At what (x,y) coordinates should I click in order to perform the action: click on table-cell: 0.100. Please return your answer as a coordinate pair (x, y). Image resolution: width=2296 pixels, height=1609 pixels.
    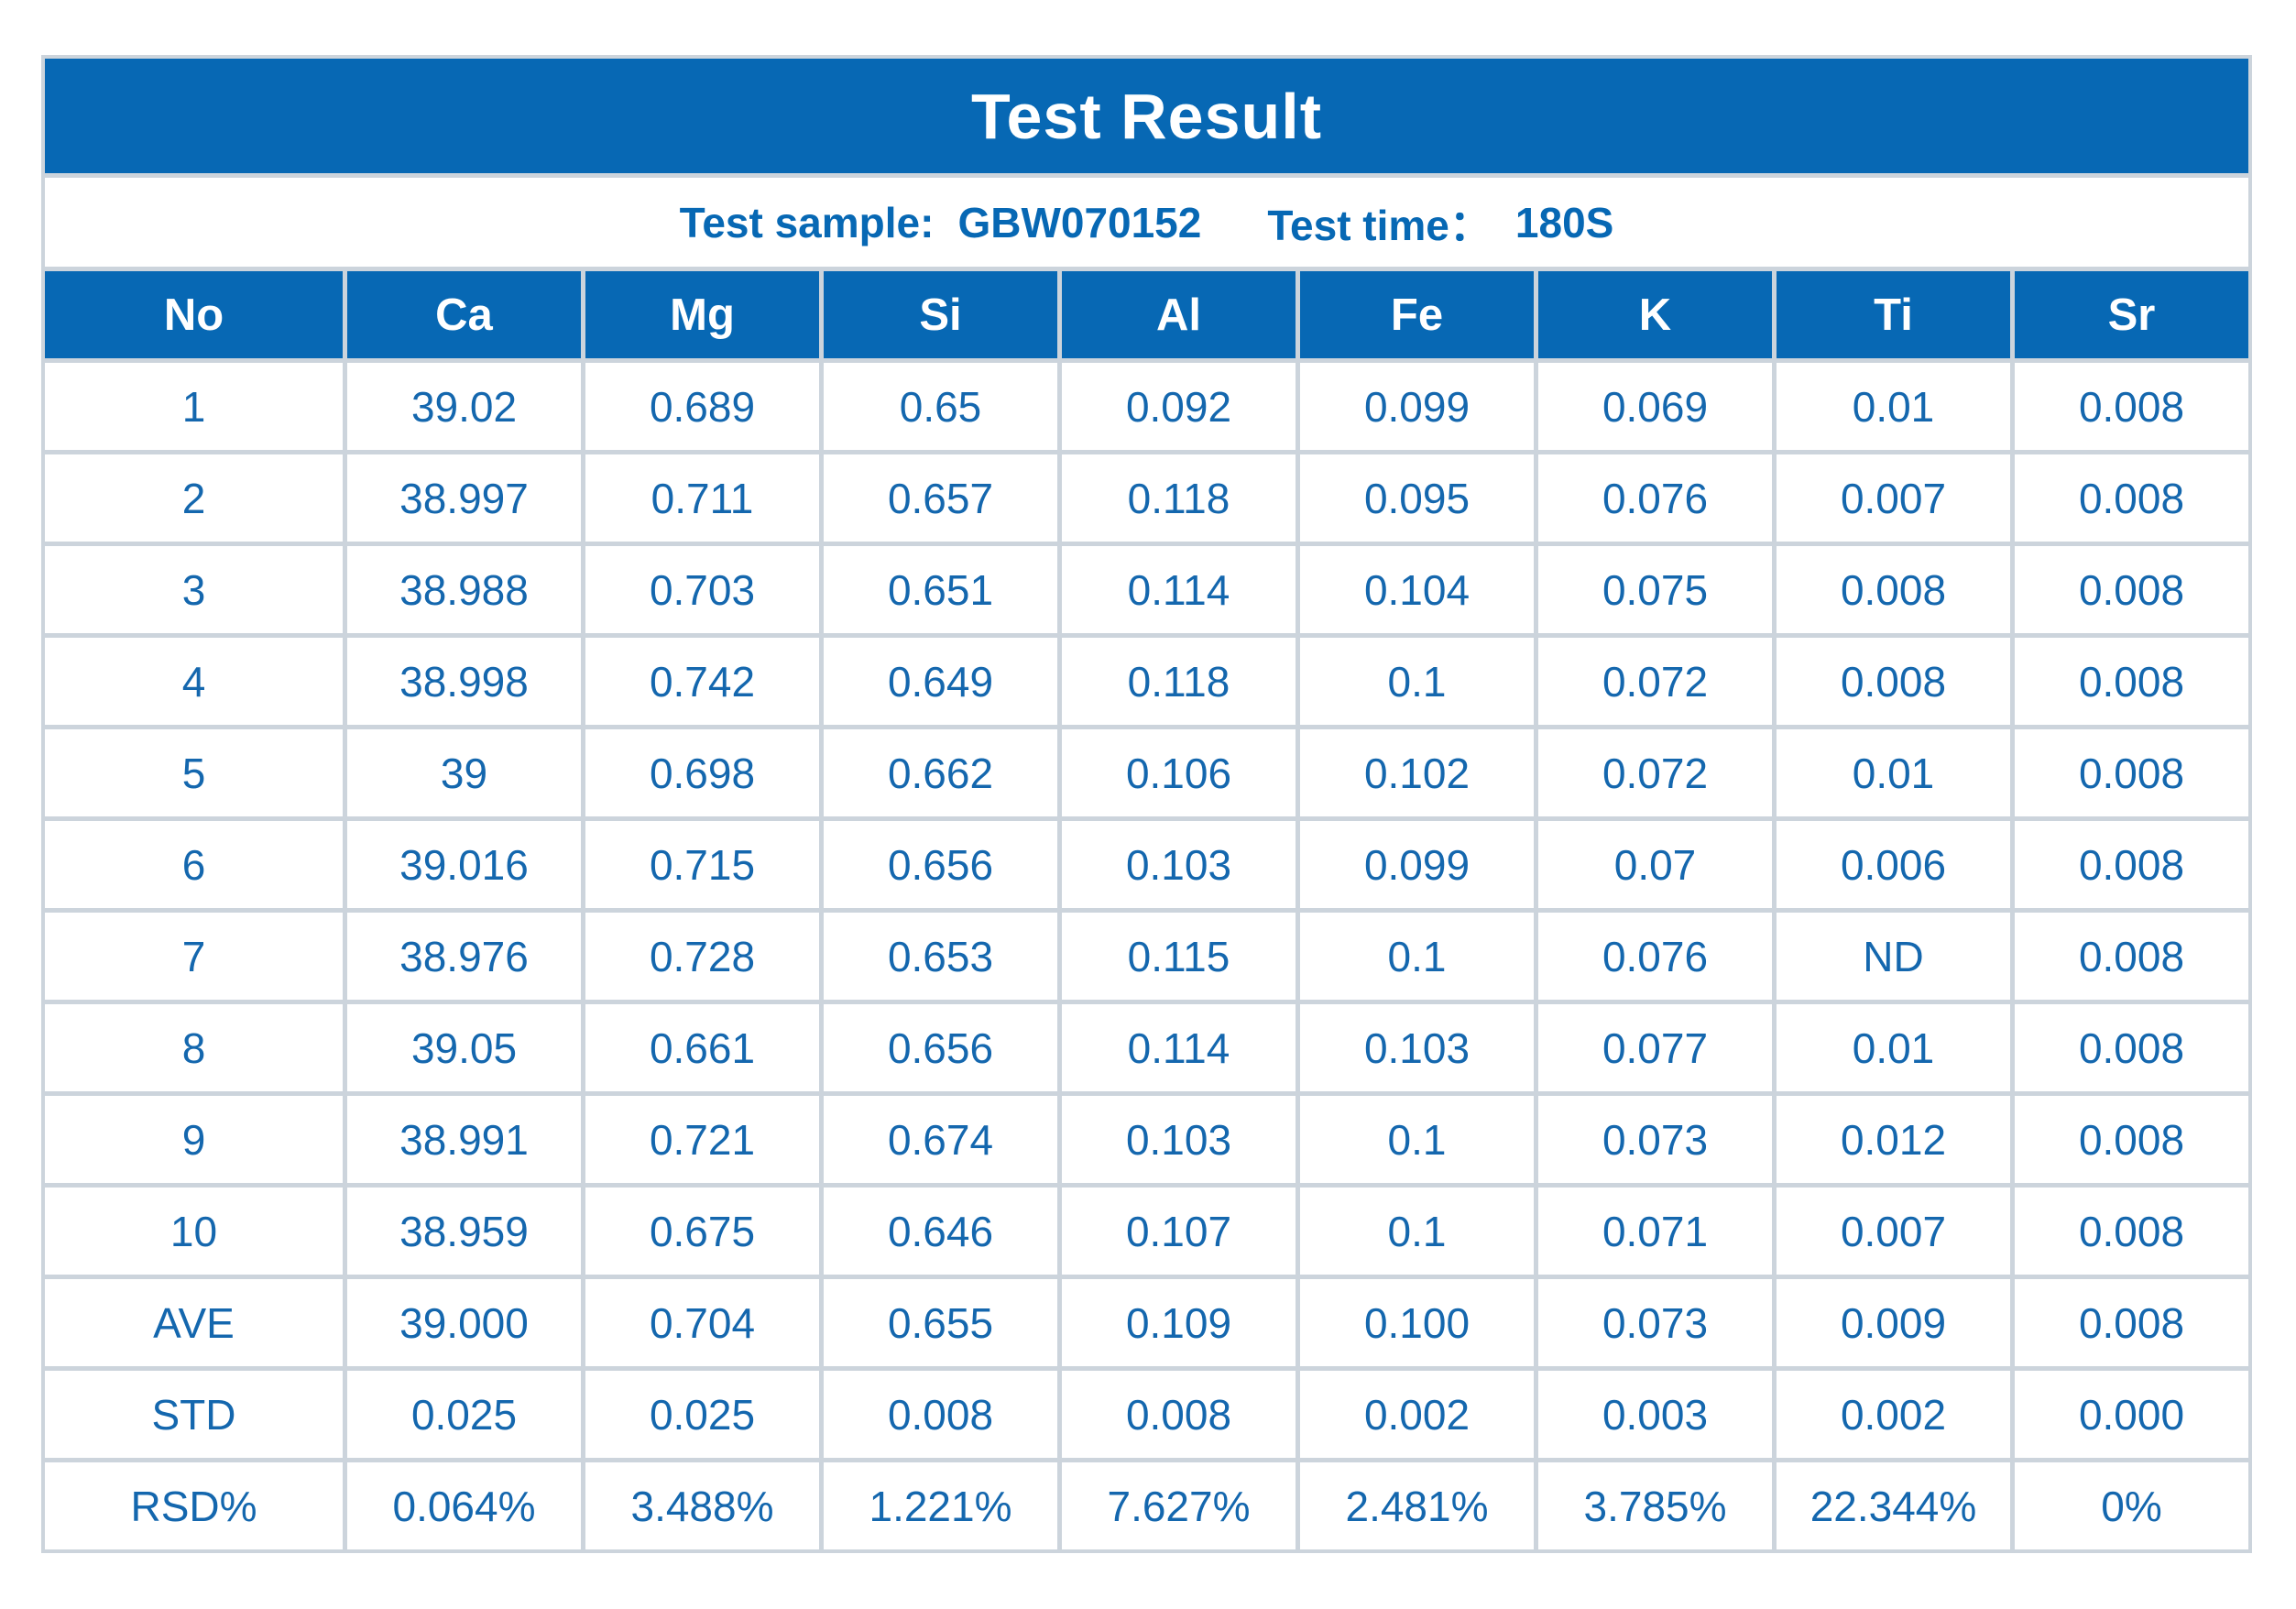
    Looking at the image, I should click on (1417, 1322).